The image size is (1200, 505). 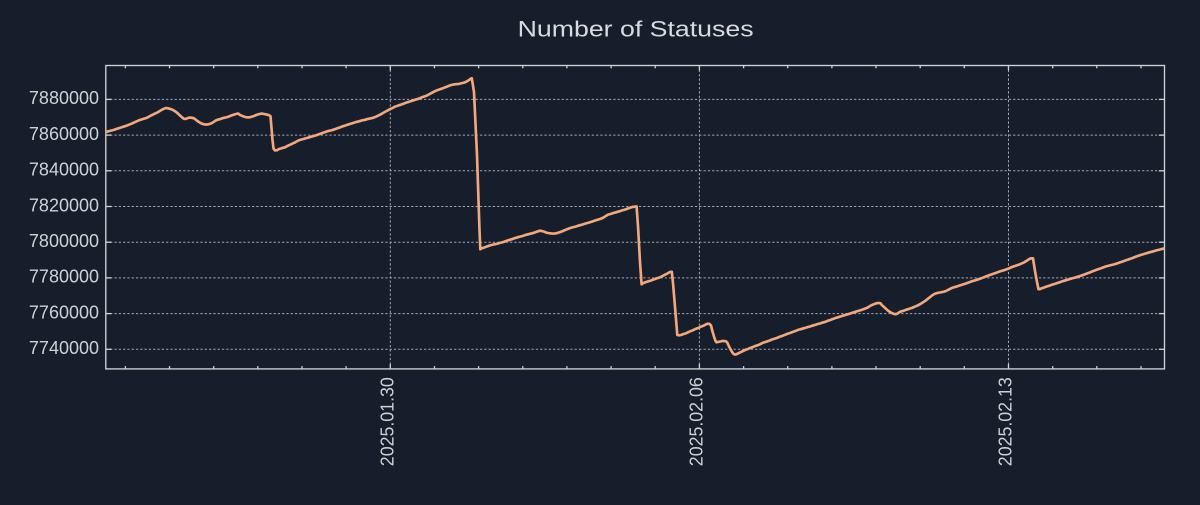 What do you see at coordinates (636, 28) in the screenshot?
I see `svg-text: Number of Statuses` at bounding box center [636, 28].